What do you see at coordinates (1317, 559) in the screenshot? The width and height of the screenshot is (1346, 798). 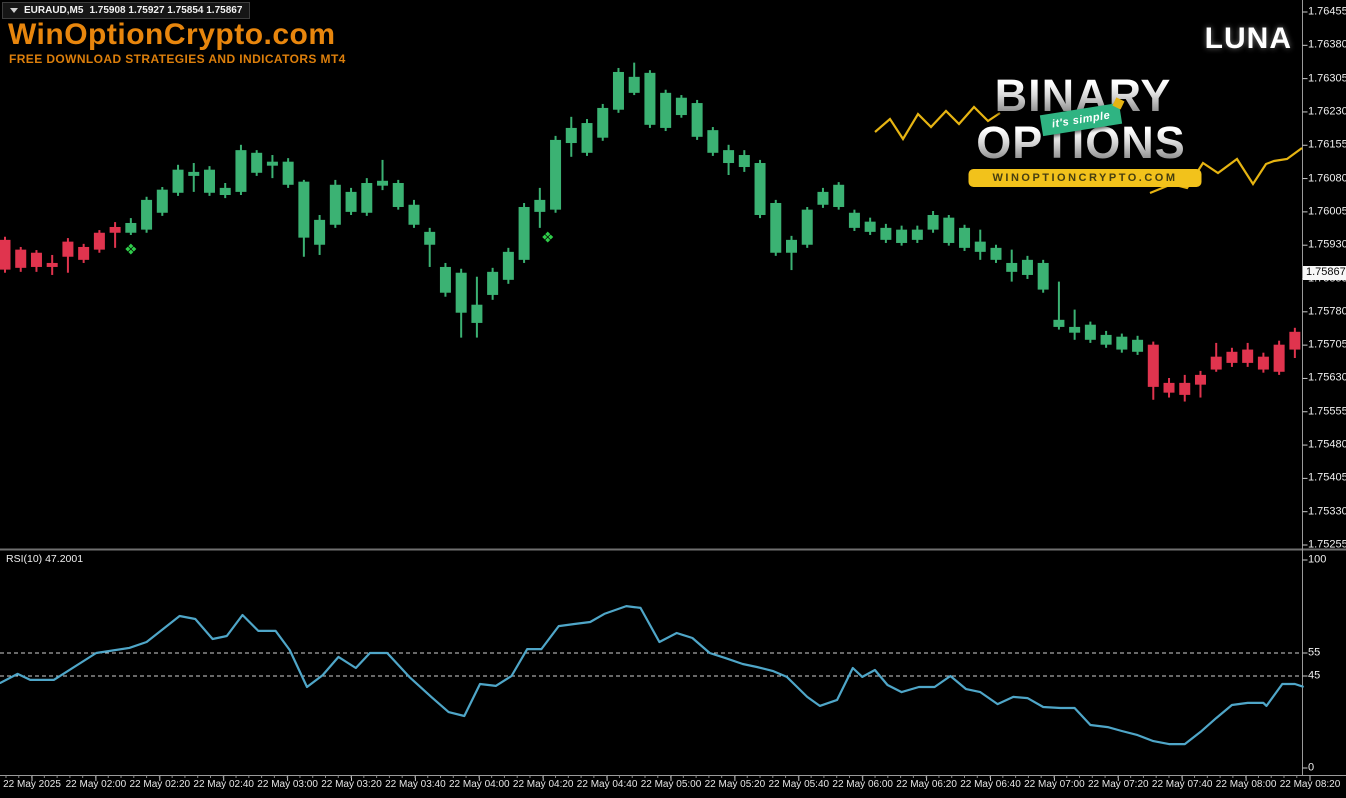 I see `rsi-axis-label: 100` at bounding box center [1317, 559].